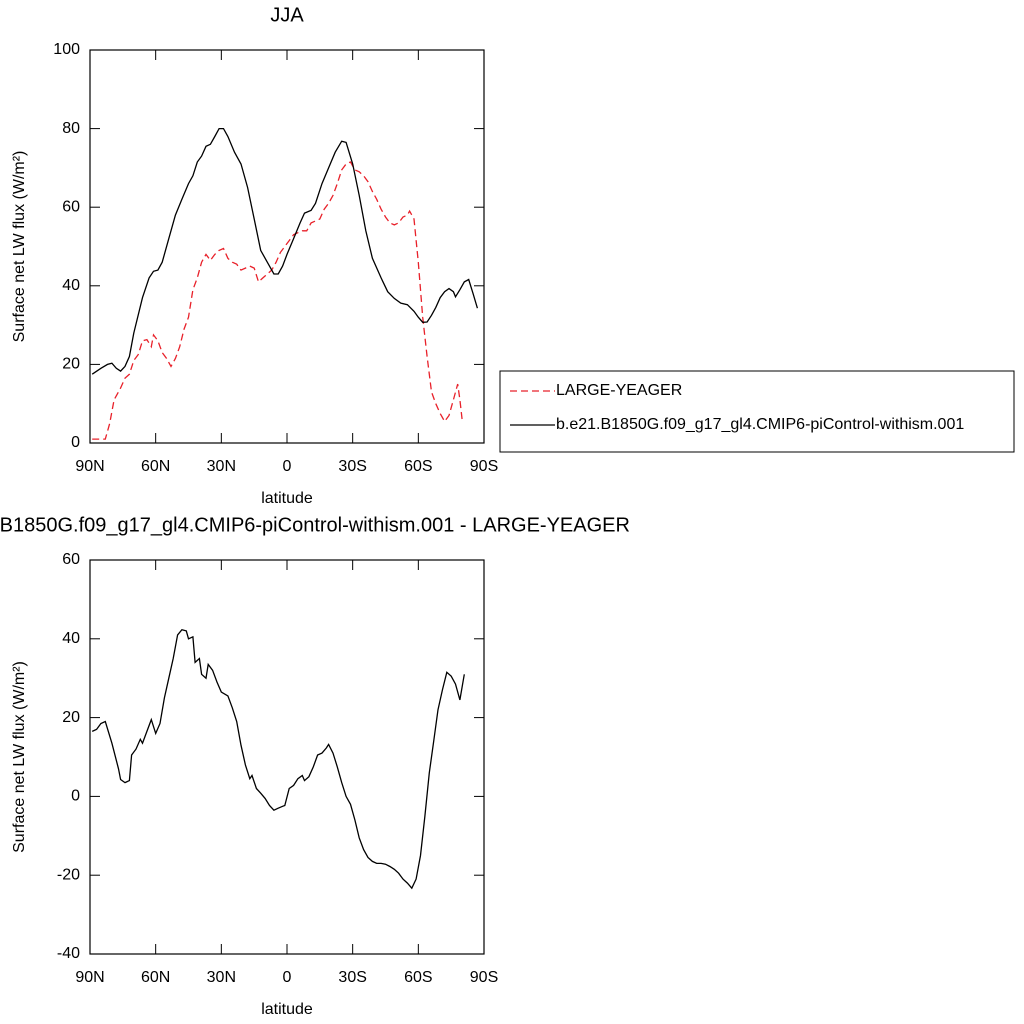  I want to click on chart-title: JJA, so click(287, 15).